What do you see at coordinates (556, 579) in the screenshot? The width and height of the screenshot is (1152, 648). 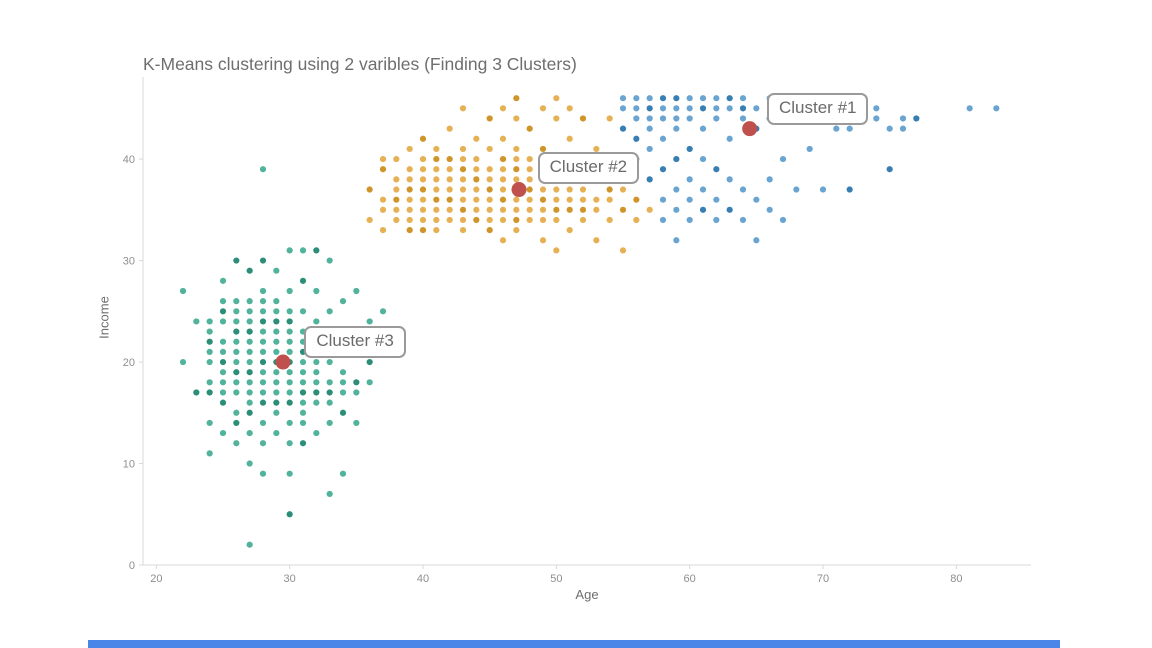 I see `x-tick-label: 50` at bounding box center [556, 579].